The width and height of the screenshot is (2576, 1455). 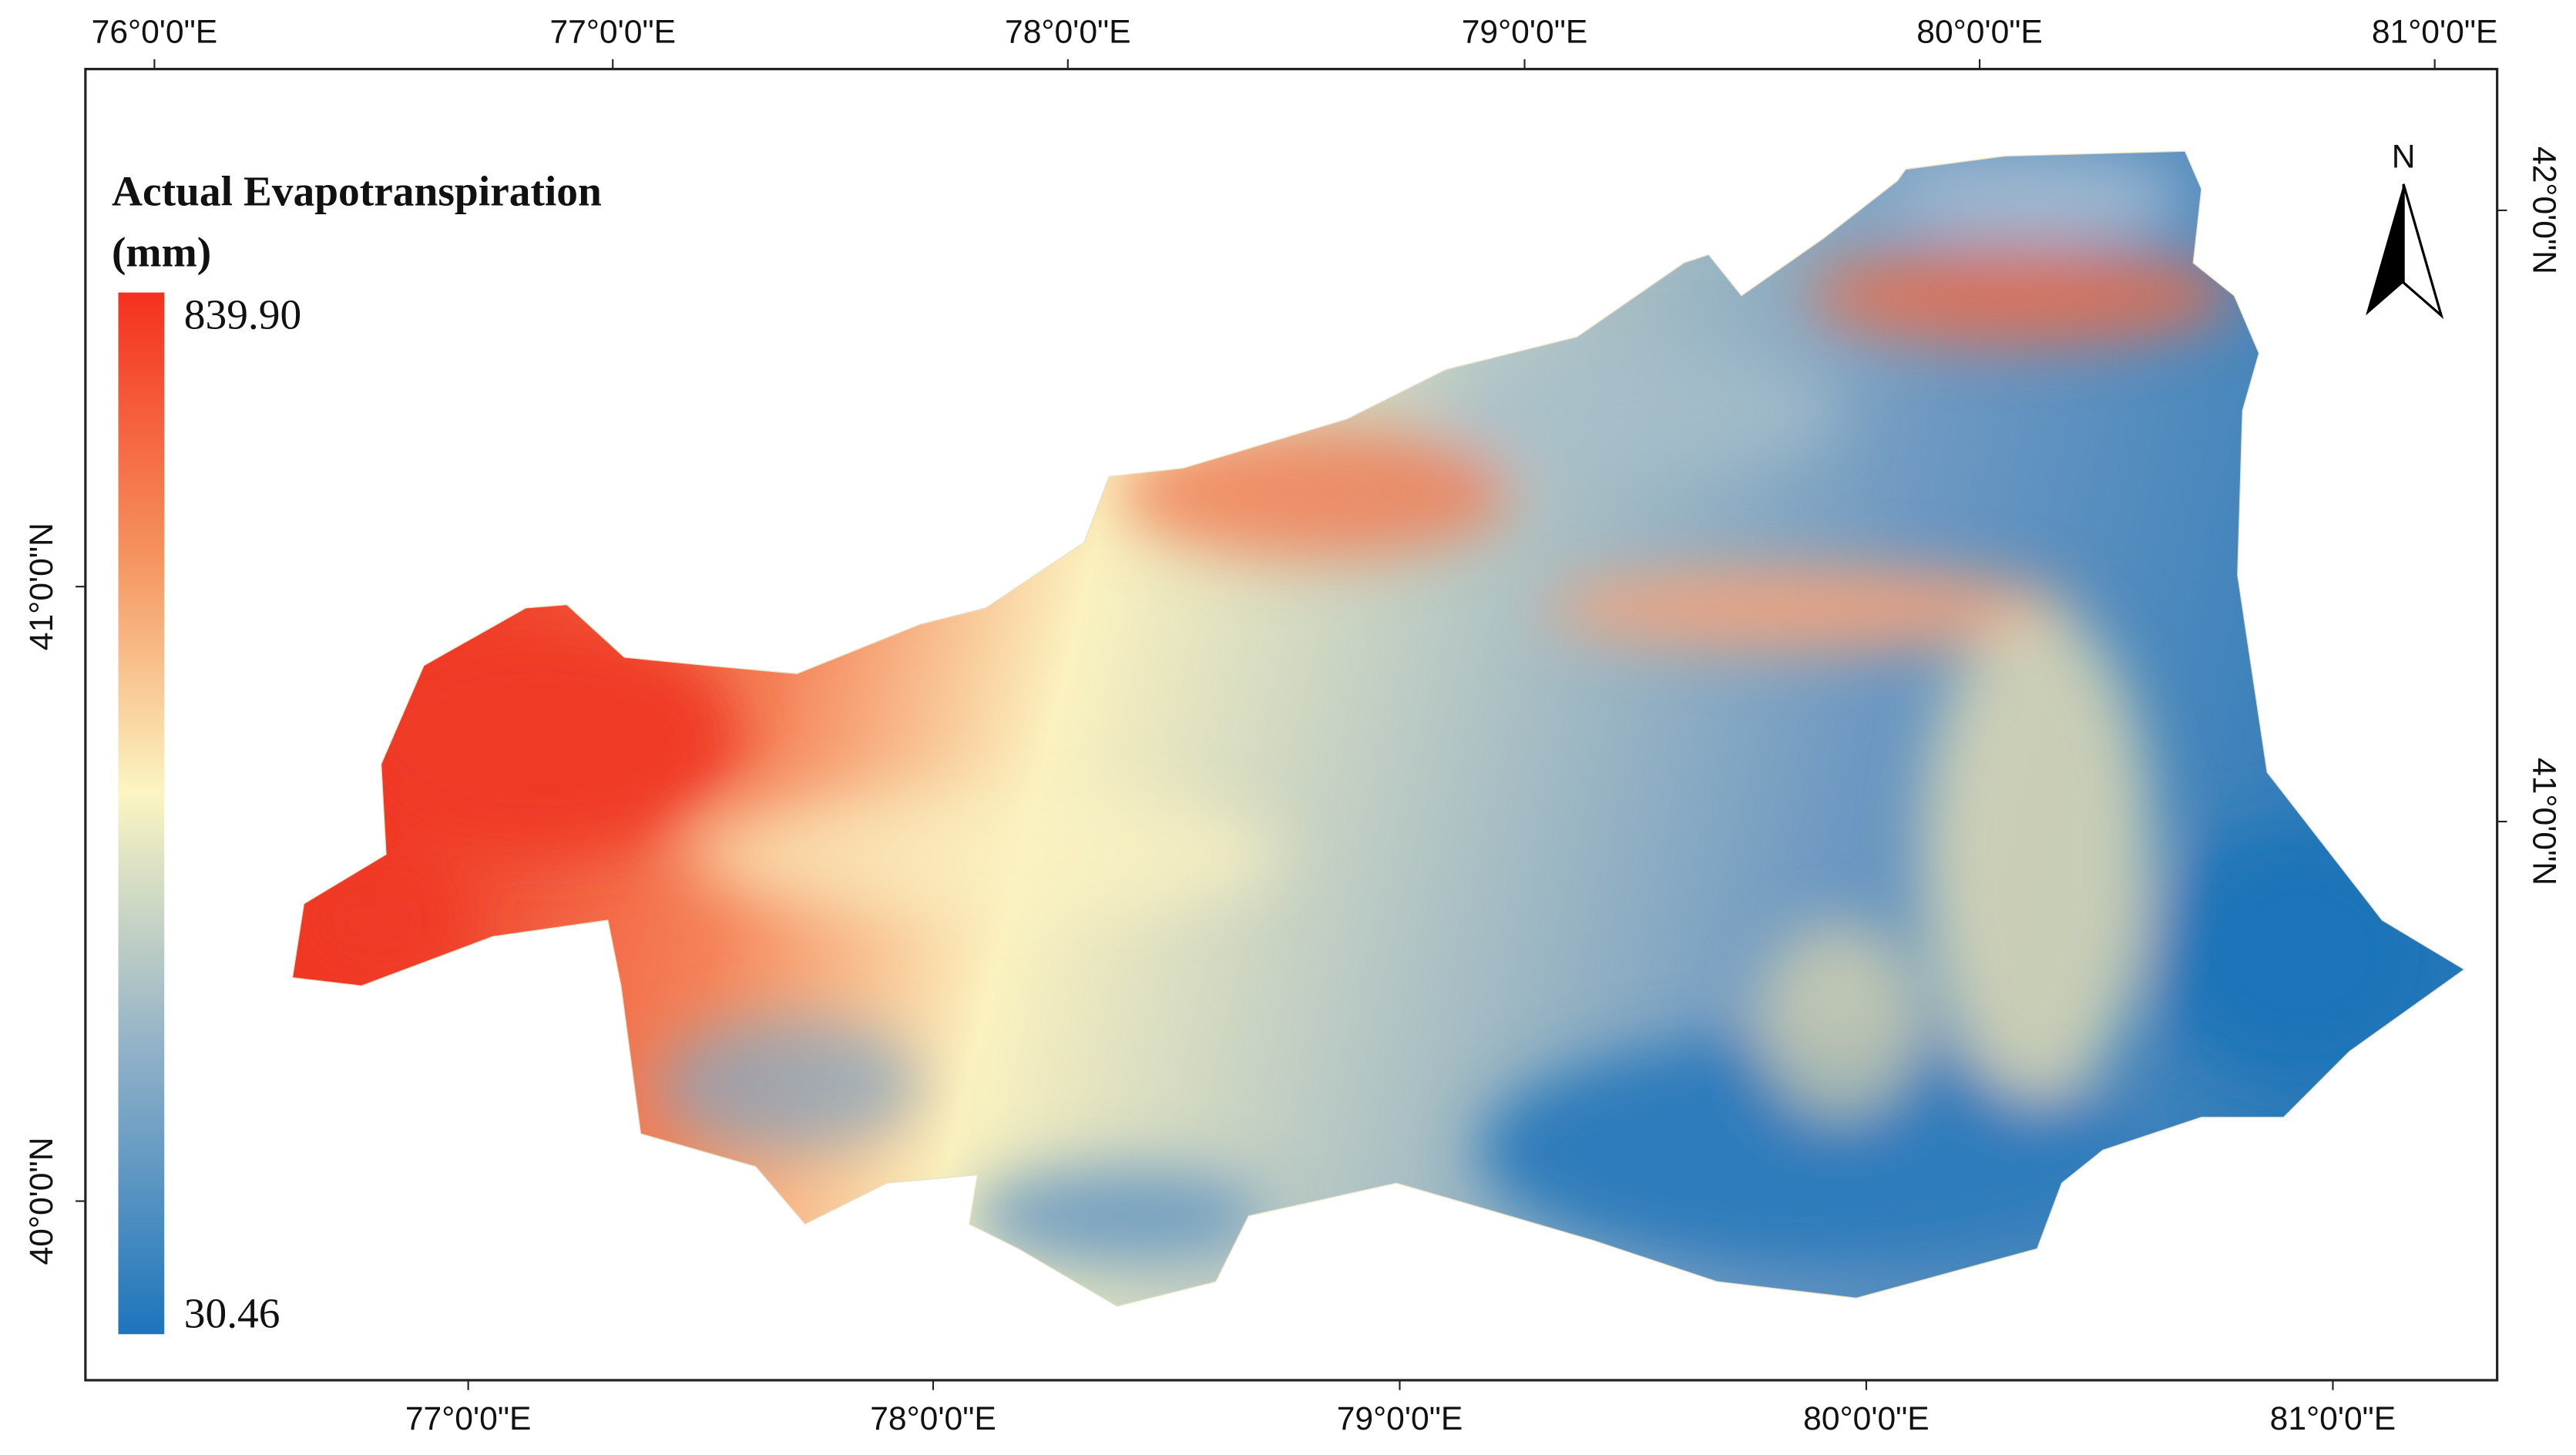 I want to click on legend-min: 30.46, so click(x=232, y=1313).